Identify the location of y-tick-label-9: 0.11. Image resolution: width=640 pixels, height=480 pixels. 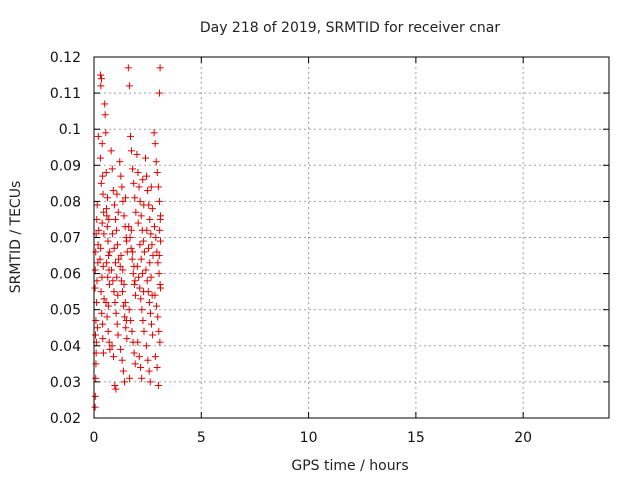
(65, 94).